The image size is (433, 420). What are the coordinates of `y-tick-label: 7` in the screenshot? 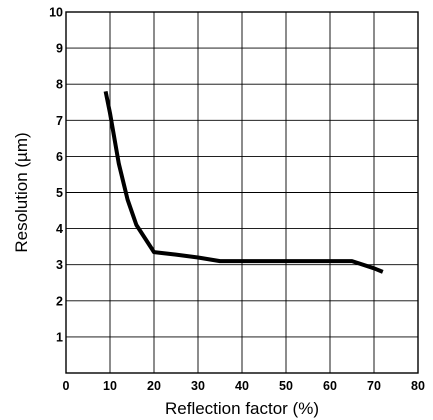 It's located at (59, 121).